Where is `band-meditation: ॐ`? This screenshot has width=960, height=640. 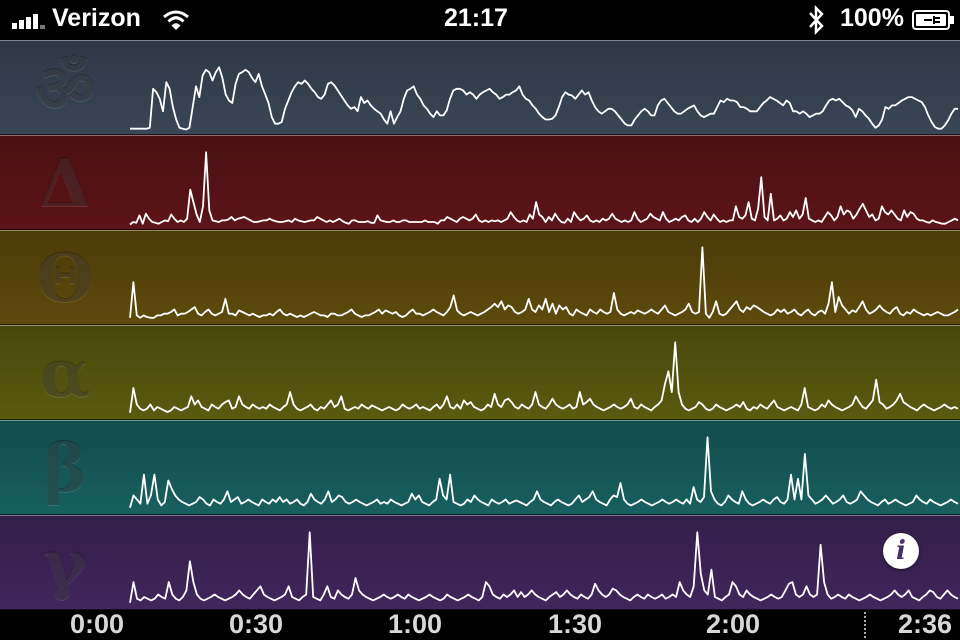 band-meditation: ॐ is located at coordinates (480, 87).